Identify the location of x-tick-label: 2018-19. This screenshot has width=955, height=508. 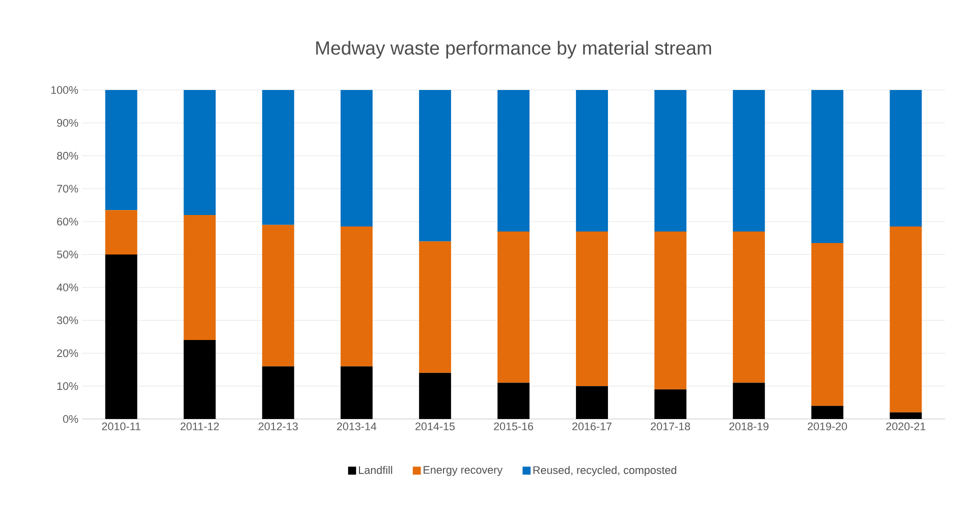
(748, 426).